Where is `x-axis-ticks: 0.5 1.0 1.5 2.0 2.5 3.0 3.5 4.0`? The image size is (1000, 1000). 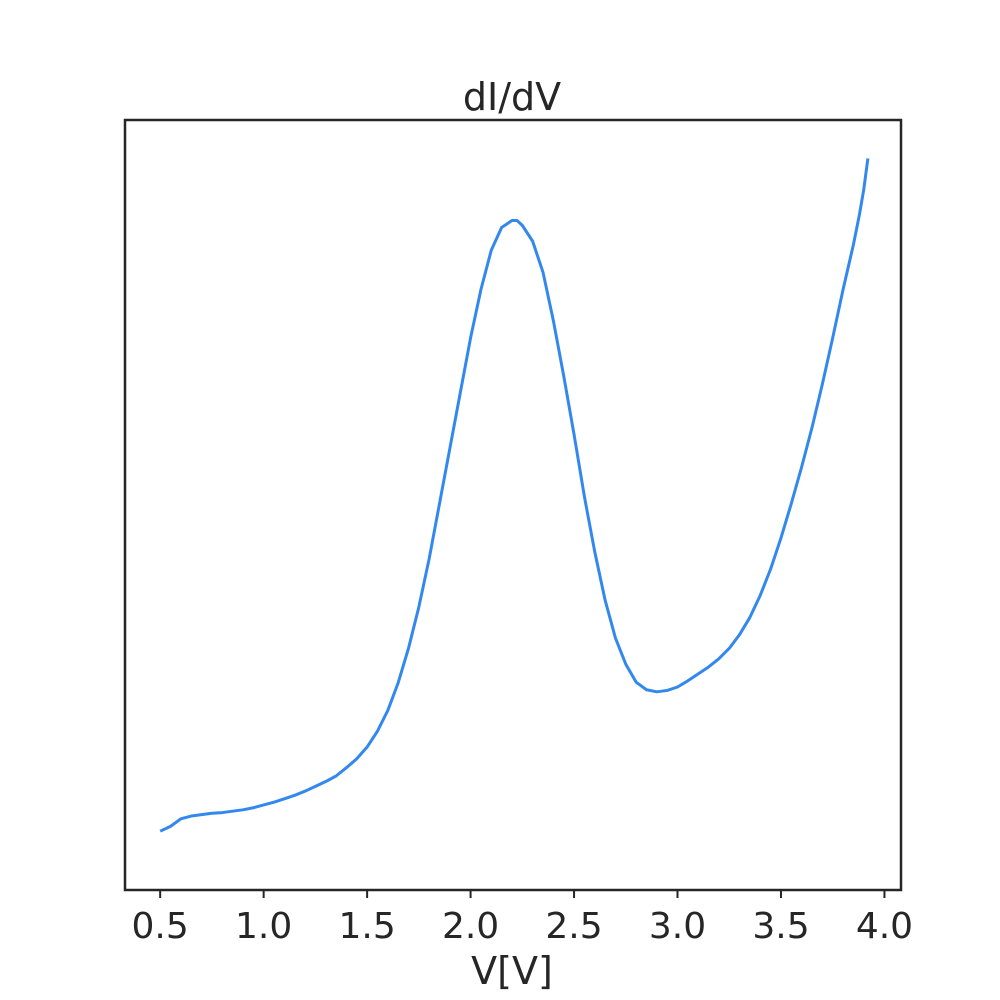
x-axis-ticks: 0.5 1.0 1.5 2.0 2.5 3.0 3.5 4.0 is located at coordinates (522, 918).